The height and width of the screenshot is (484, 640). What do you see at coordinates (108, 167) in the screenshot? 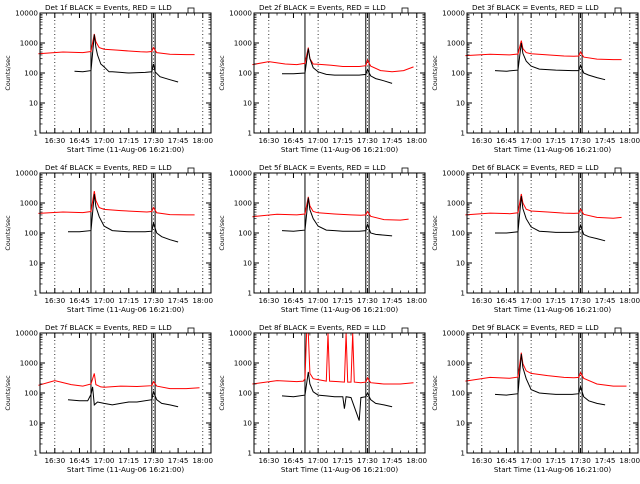
I see `panel-title: Det 4f BLACK = Events, RED = LLD` at bounding box center [108, 167].